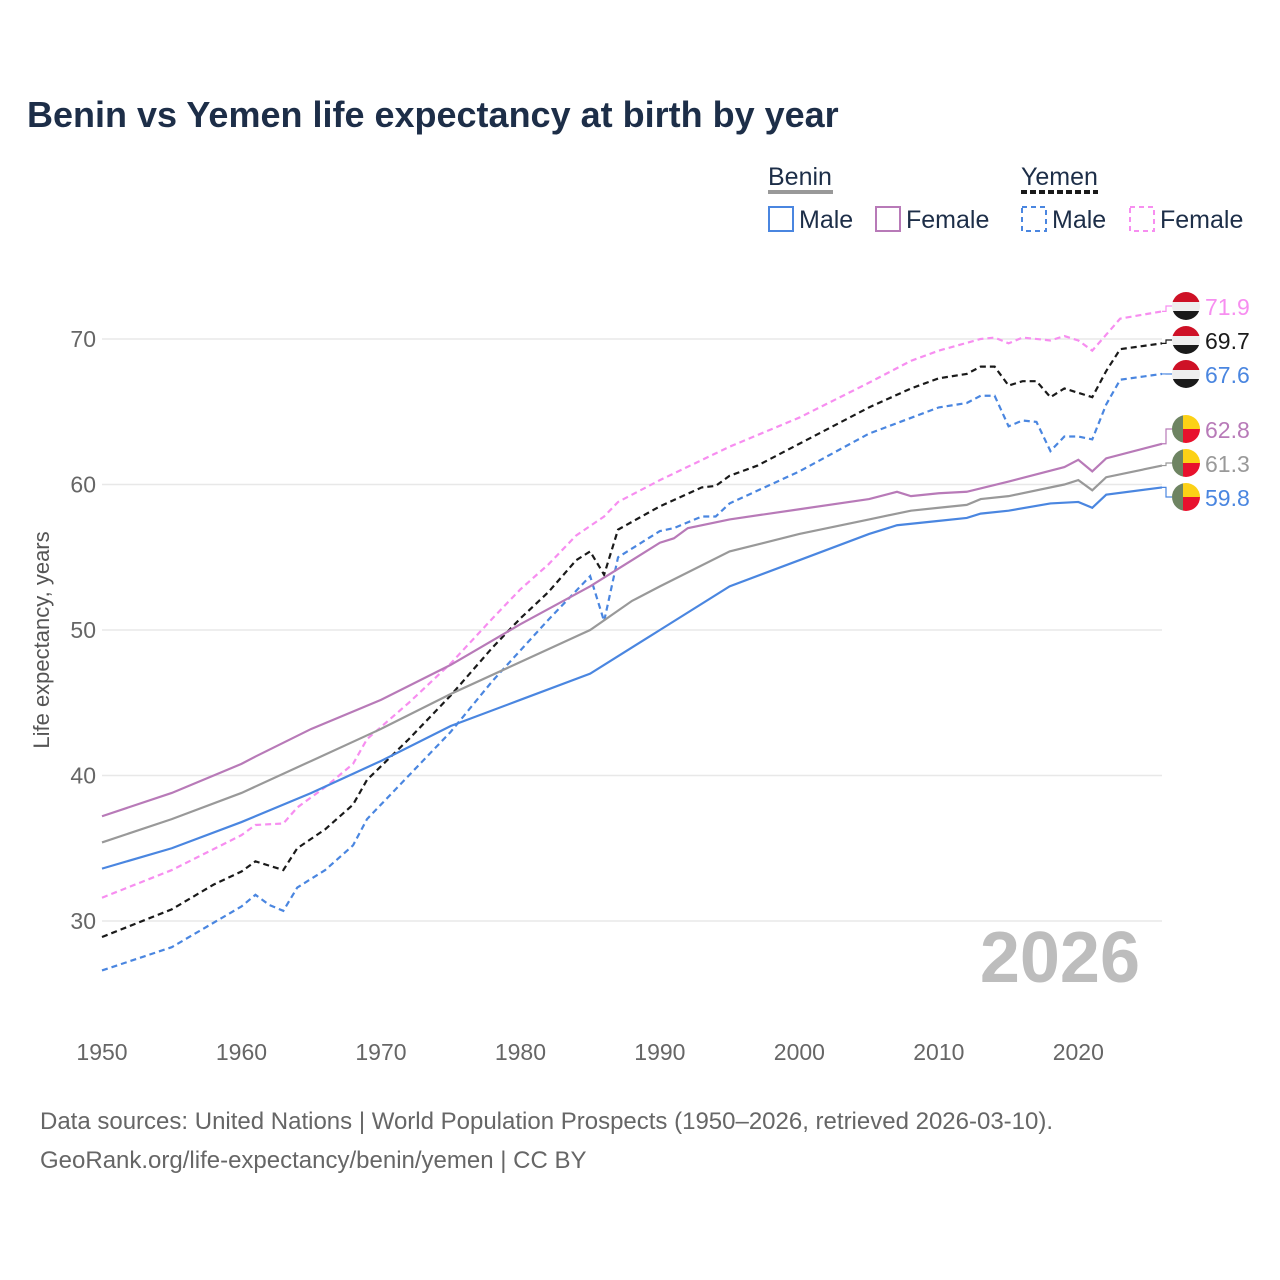  Describe the element at coordinates (1078, 1052) in the screenshot. I see `x-tick-label: 2020` at that location.